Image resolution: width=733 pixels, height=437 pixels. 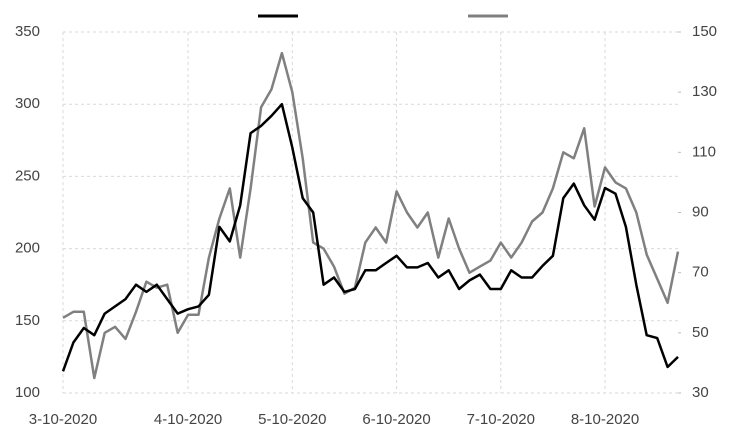 I want to click on y2-tick-label: 110, so click(x=704, y=151).